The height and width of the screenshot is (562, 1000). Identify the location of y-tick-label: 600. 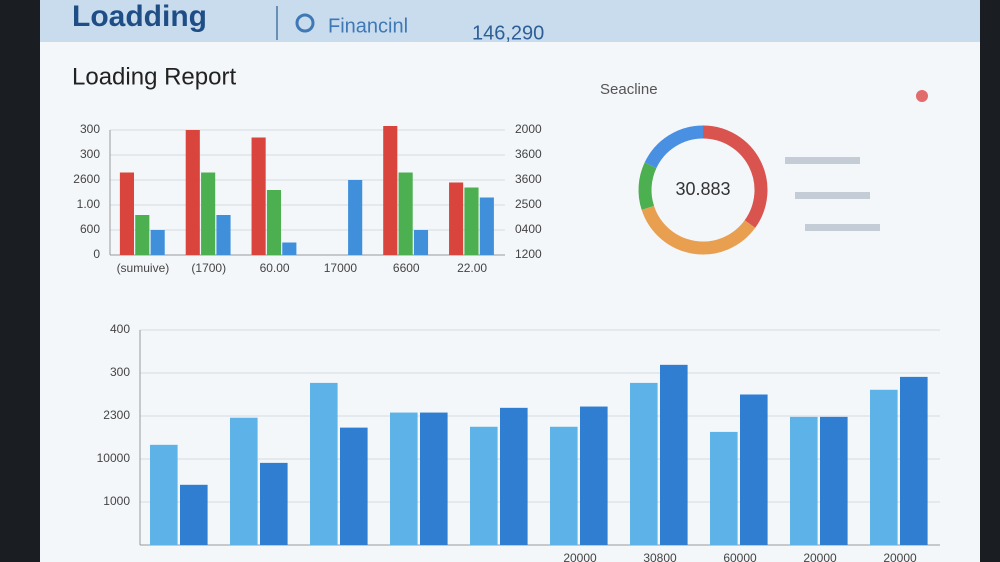
(90, 229).